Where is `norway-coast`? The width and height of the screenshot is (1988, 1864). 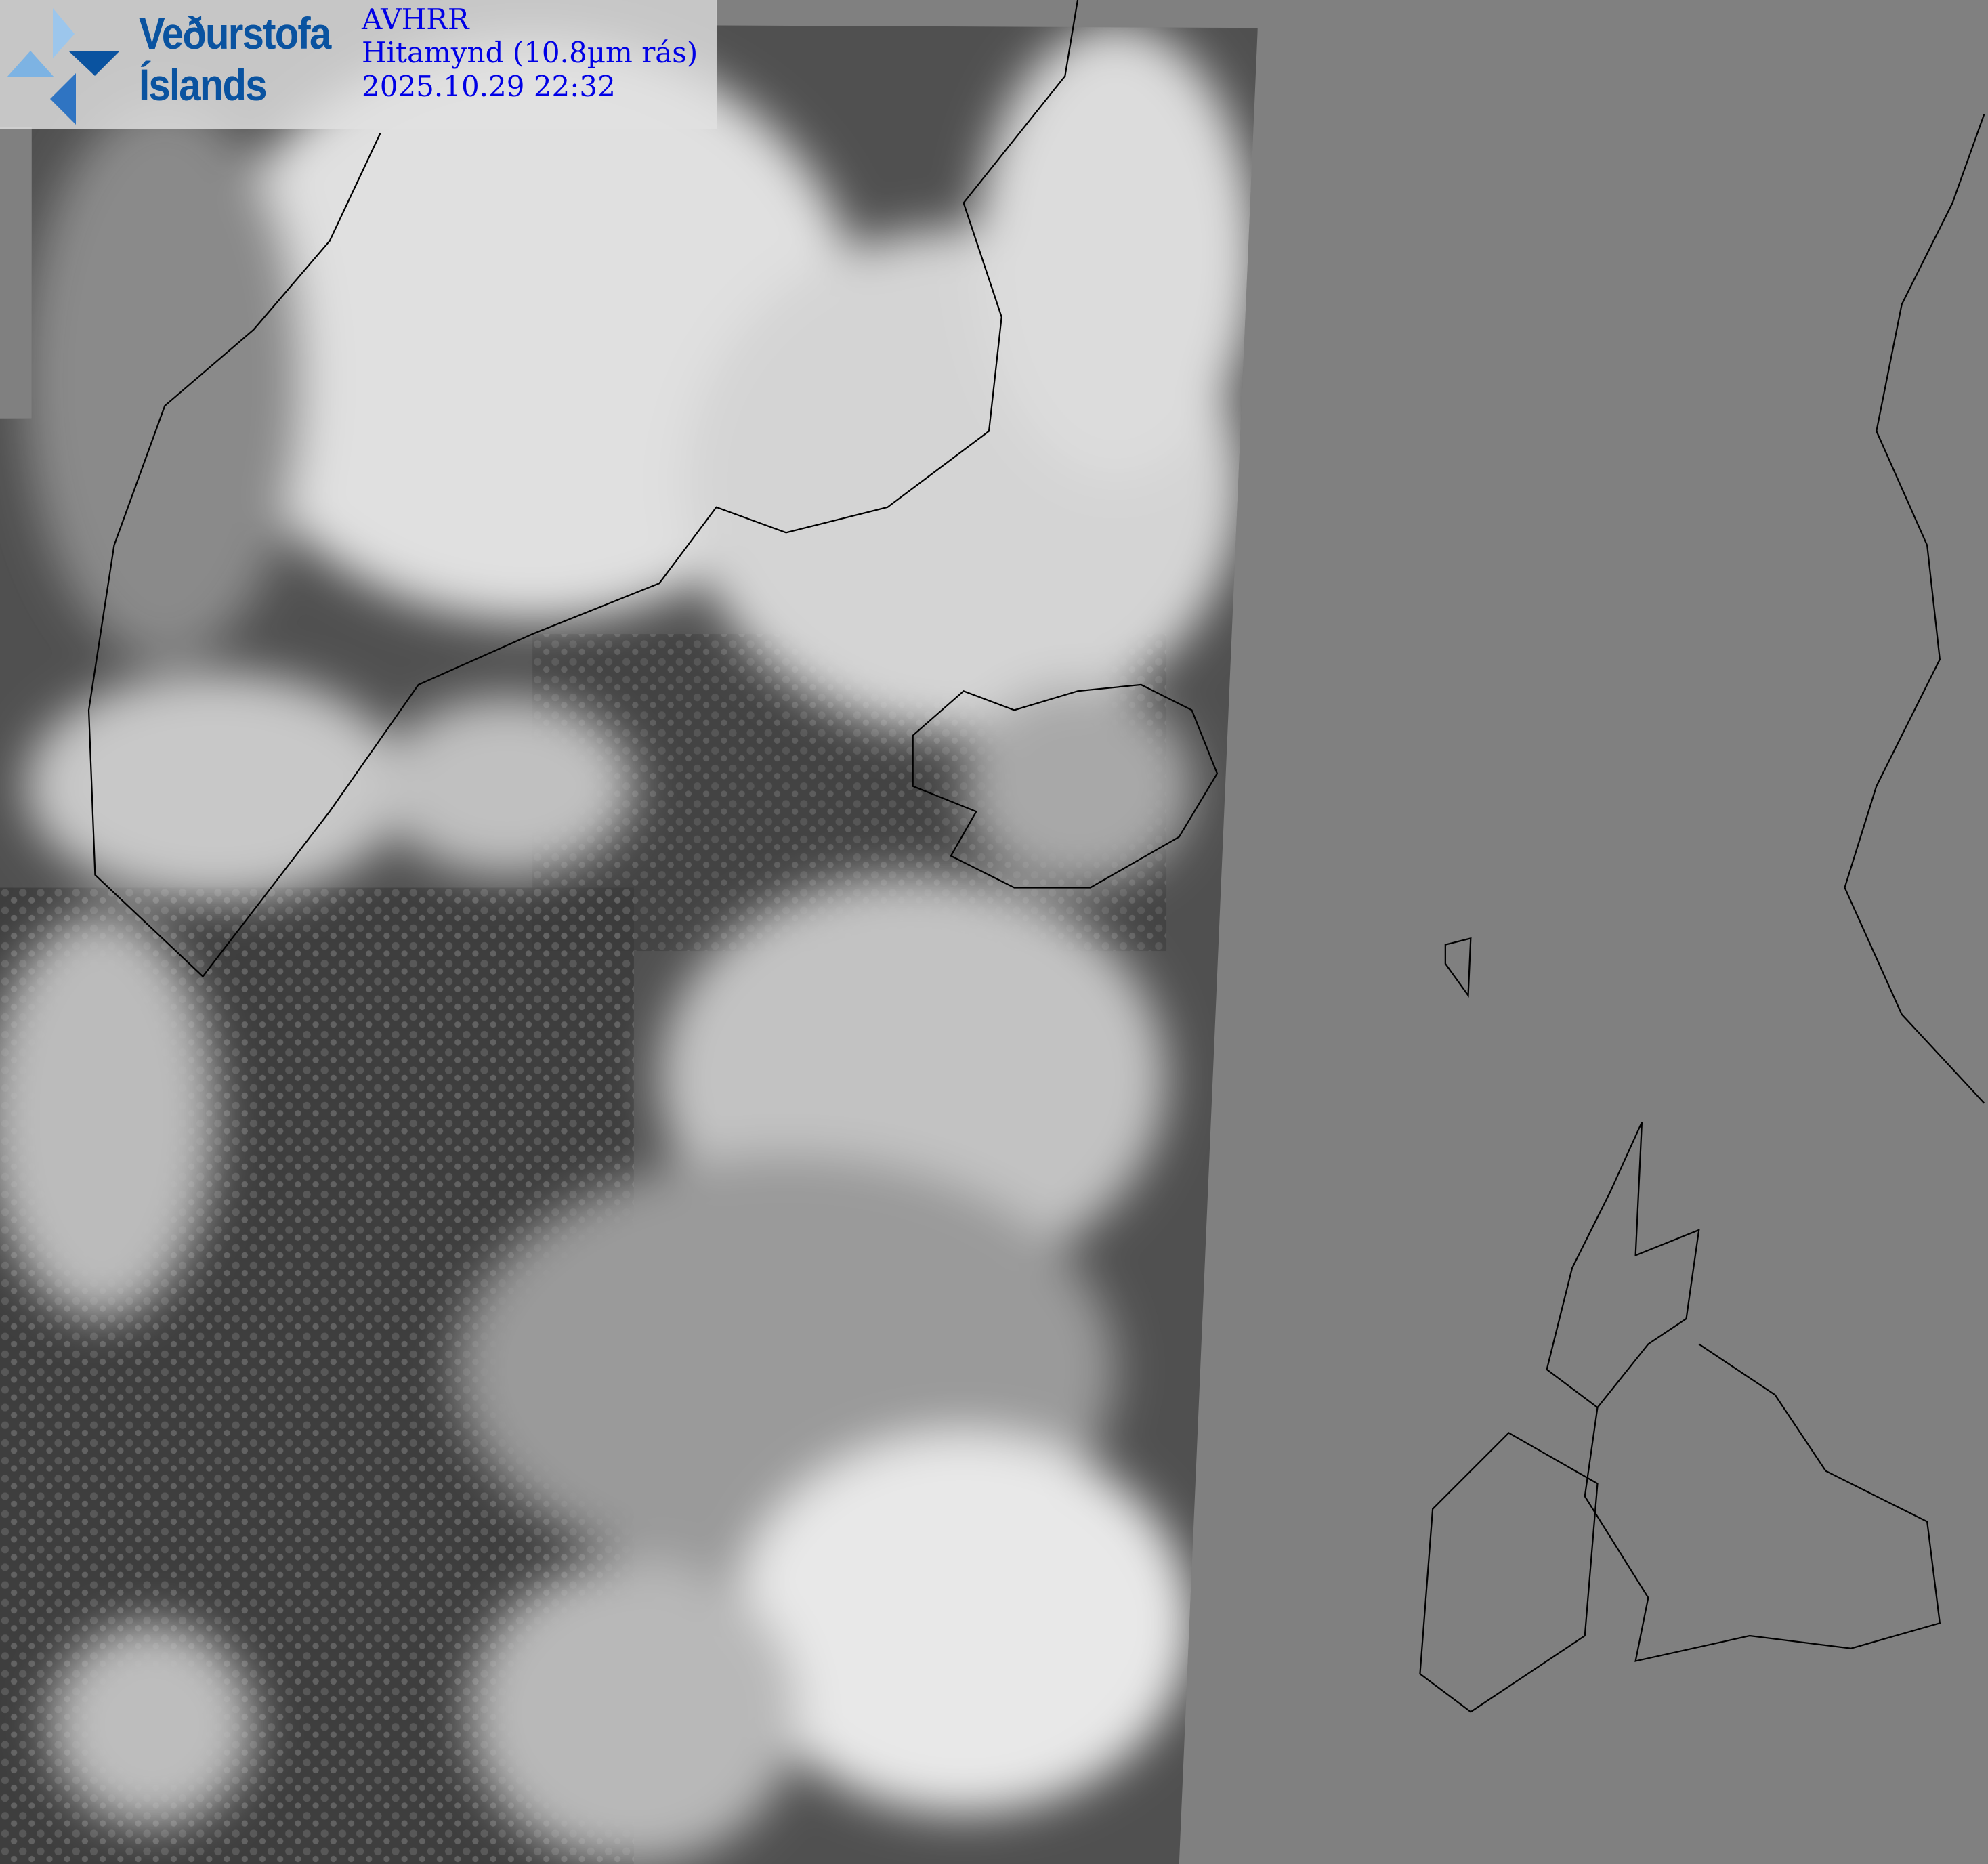
norway-coast is located at coordinates (1914, 609).